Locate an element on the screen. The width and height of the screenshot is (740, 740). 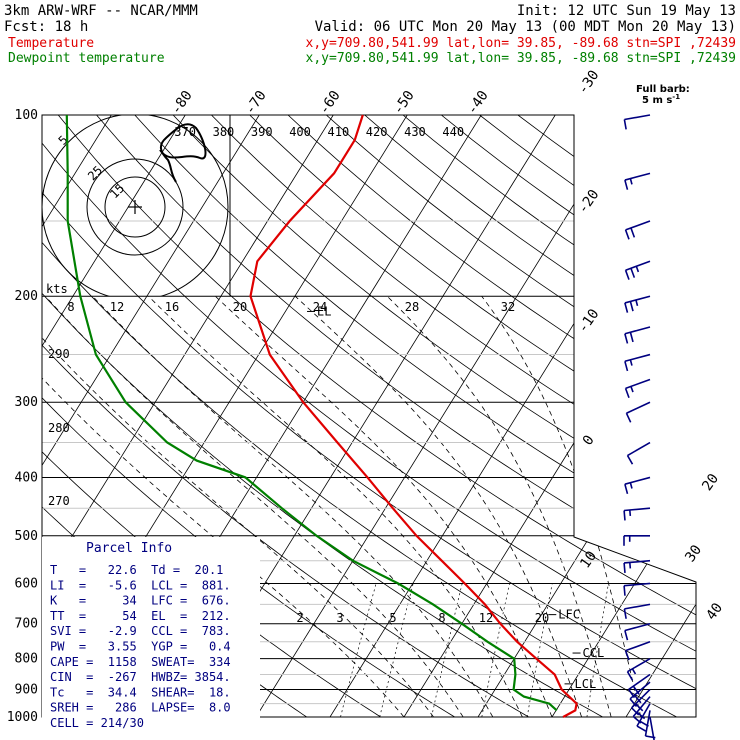
isotherm-label: 30 is located at coordinates (693, 553).